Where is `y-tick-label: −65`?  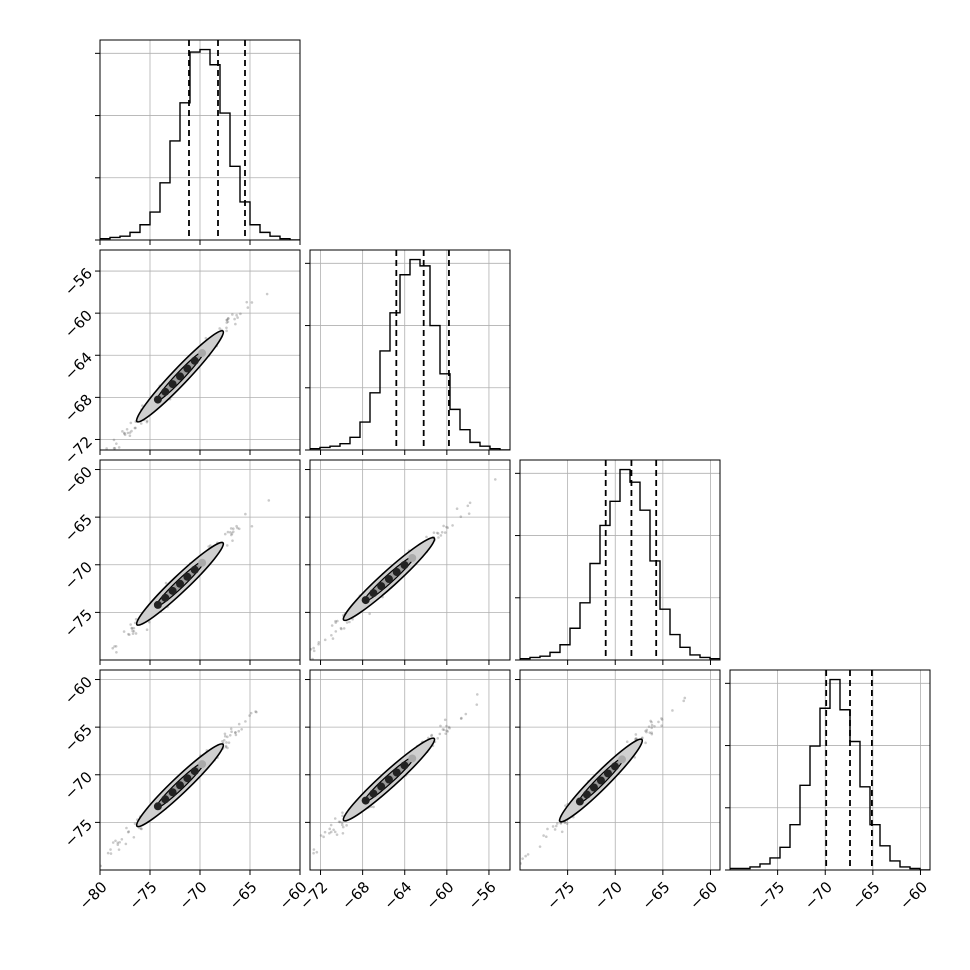 y-tick-label: −65 is located at coordinates (78, 737).